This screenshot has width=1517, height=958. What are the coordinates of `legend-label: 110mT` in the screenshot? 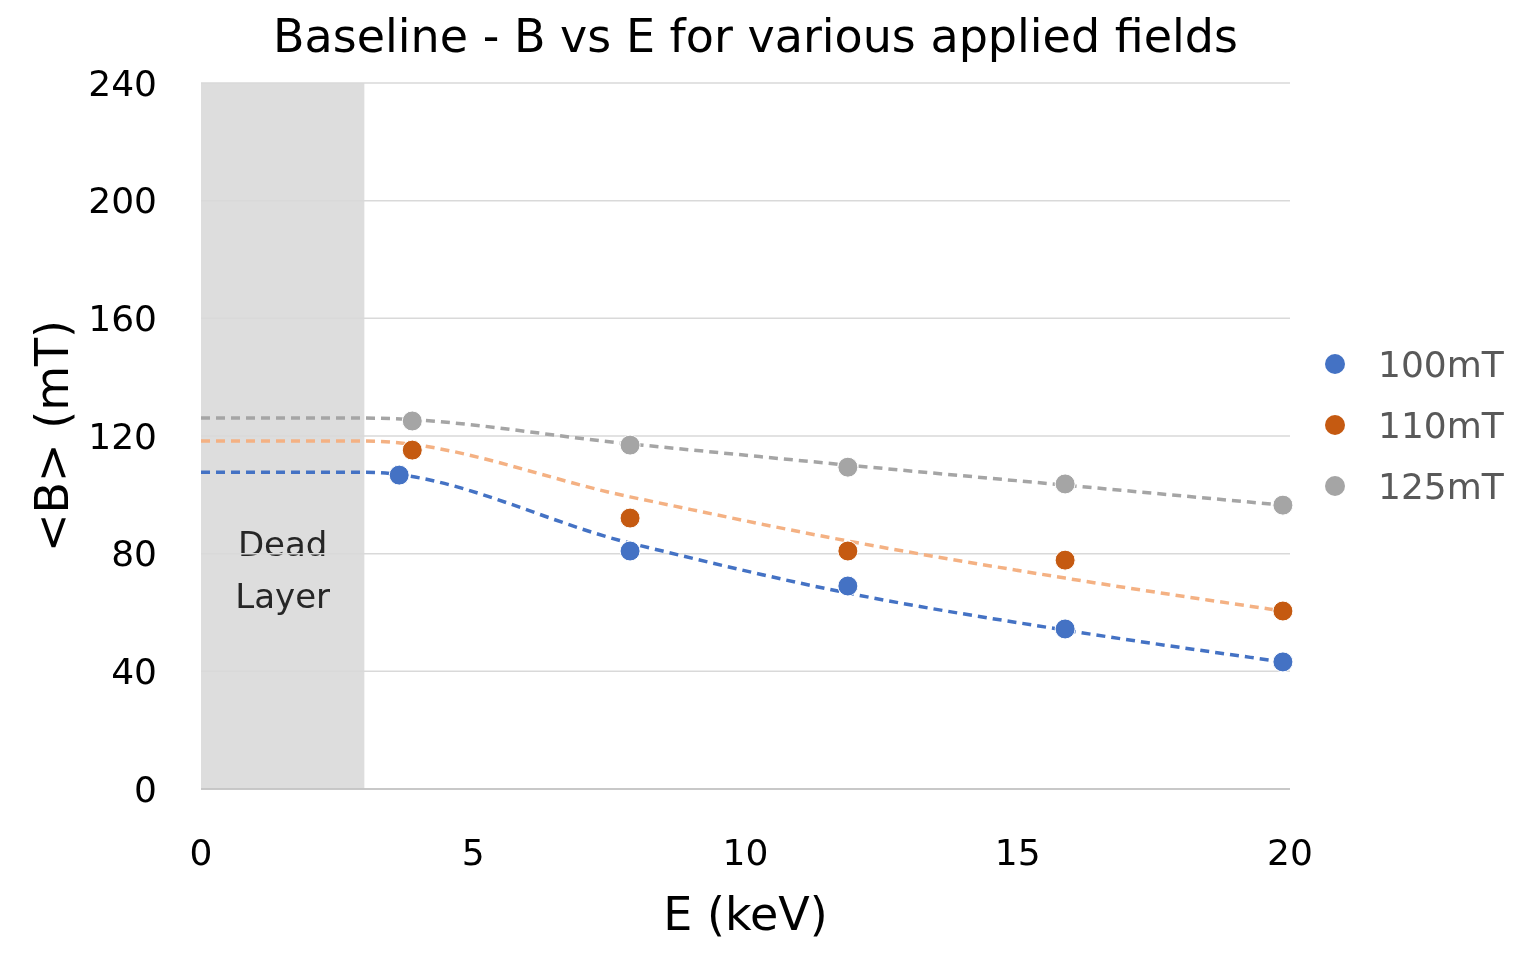 It's located at (1441, 425).